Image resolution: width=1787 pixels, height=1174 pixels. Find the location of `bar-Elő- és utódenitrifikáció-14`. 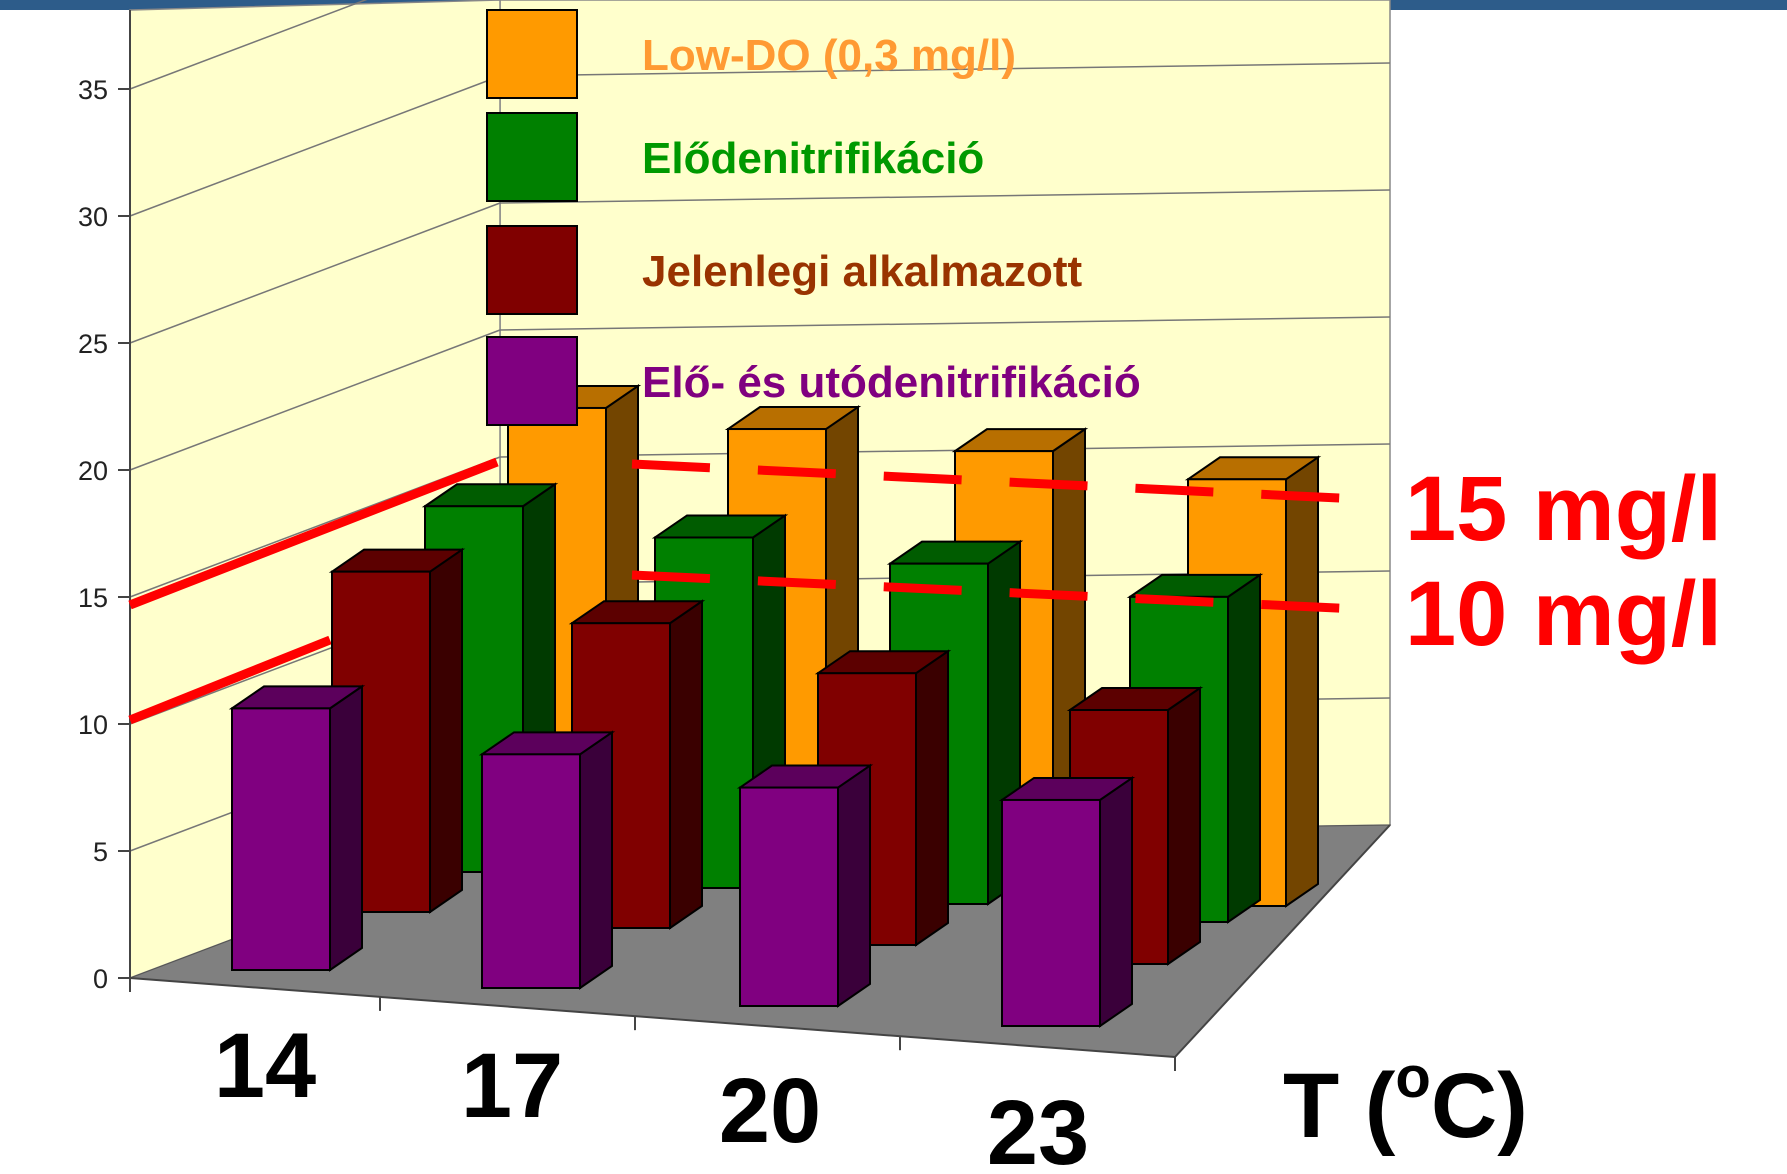

bar-Elő- és utódenitrifikáció-14 is located at coordinates (297, 828).